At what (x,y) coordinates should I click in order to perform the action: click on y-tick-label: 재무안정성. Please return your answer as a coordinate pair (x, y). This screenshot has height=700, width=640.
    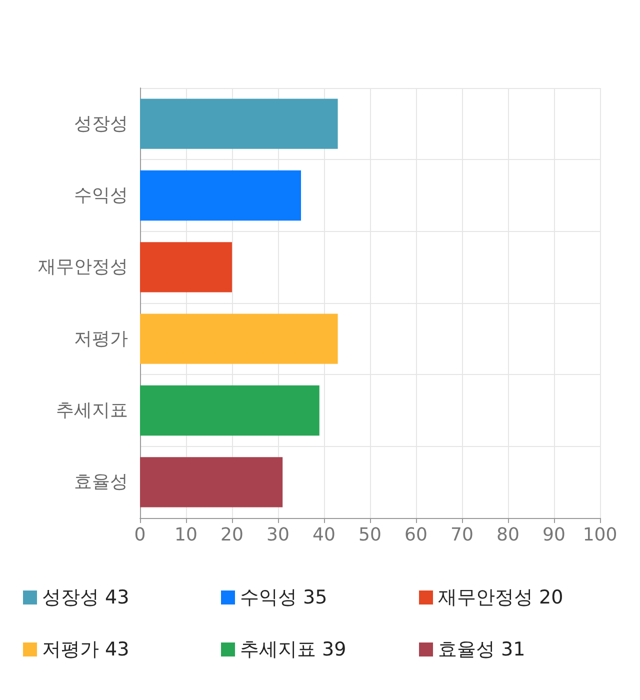
    Looking at the image, I should click on (83, 267).